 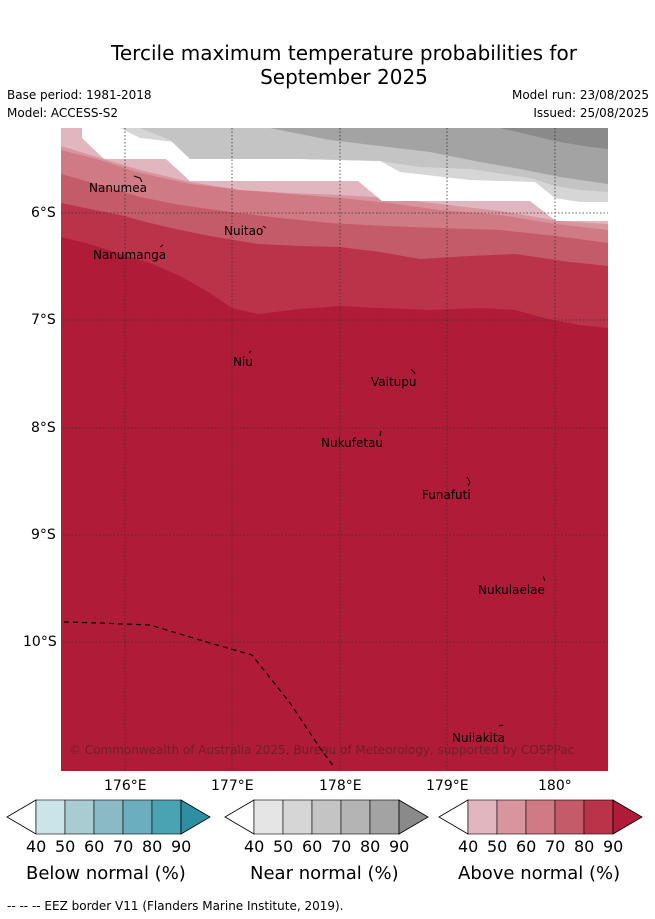 I want to click on place-label-nukufetau: Nukufetau, so click(x=352, y=443).